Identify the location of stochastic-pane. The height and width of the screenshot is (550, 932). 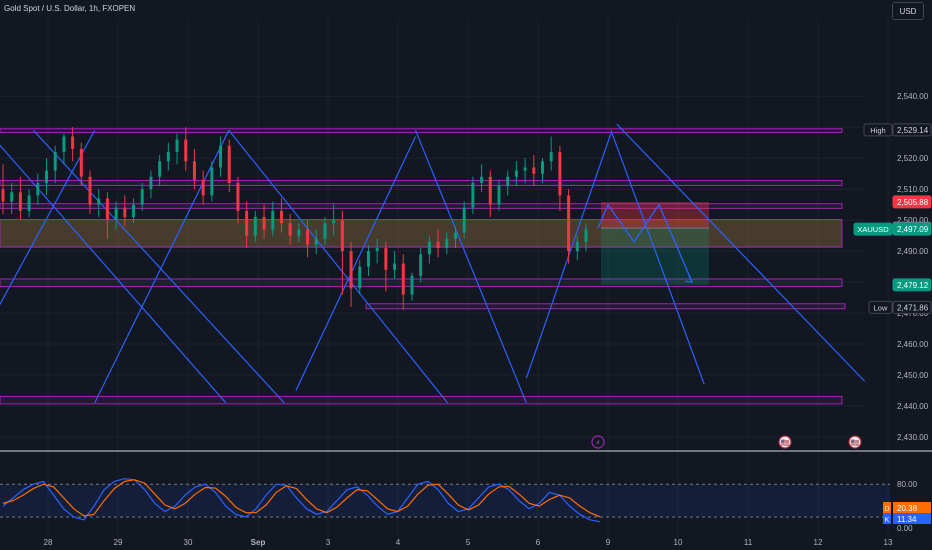
(445, 500).